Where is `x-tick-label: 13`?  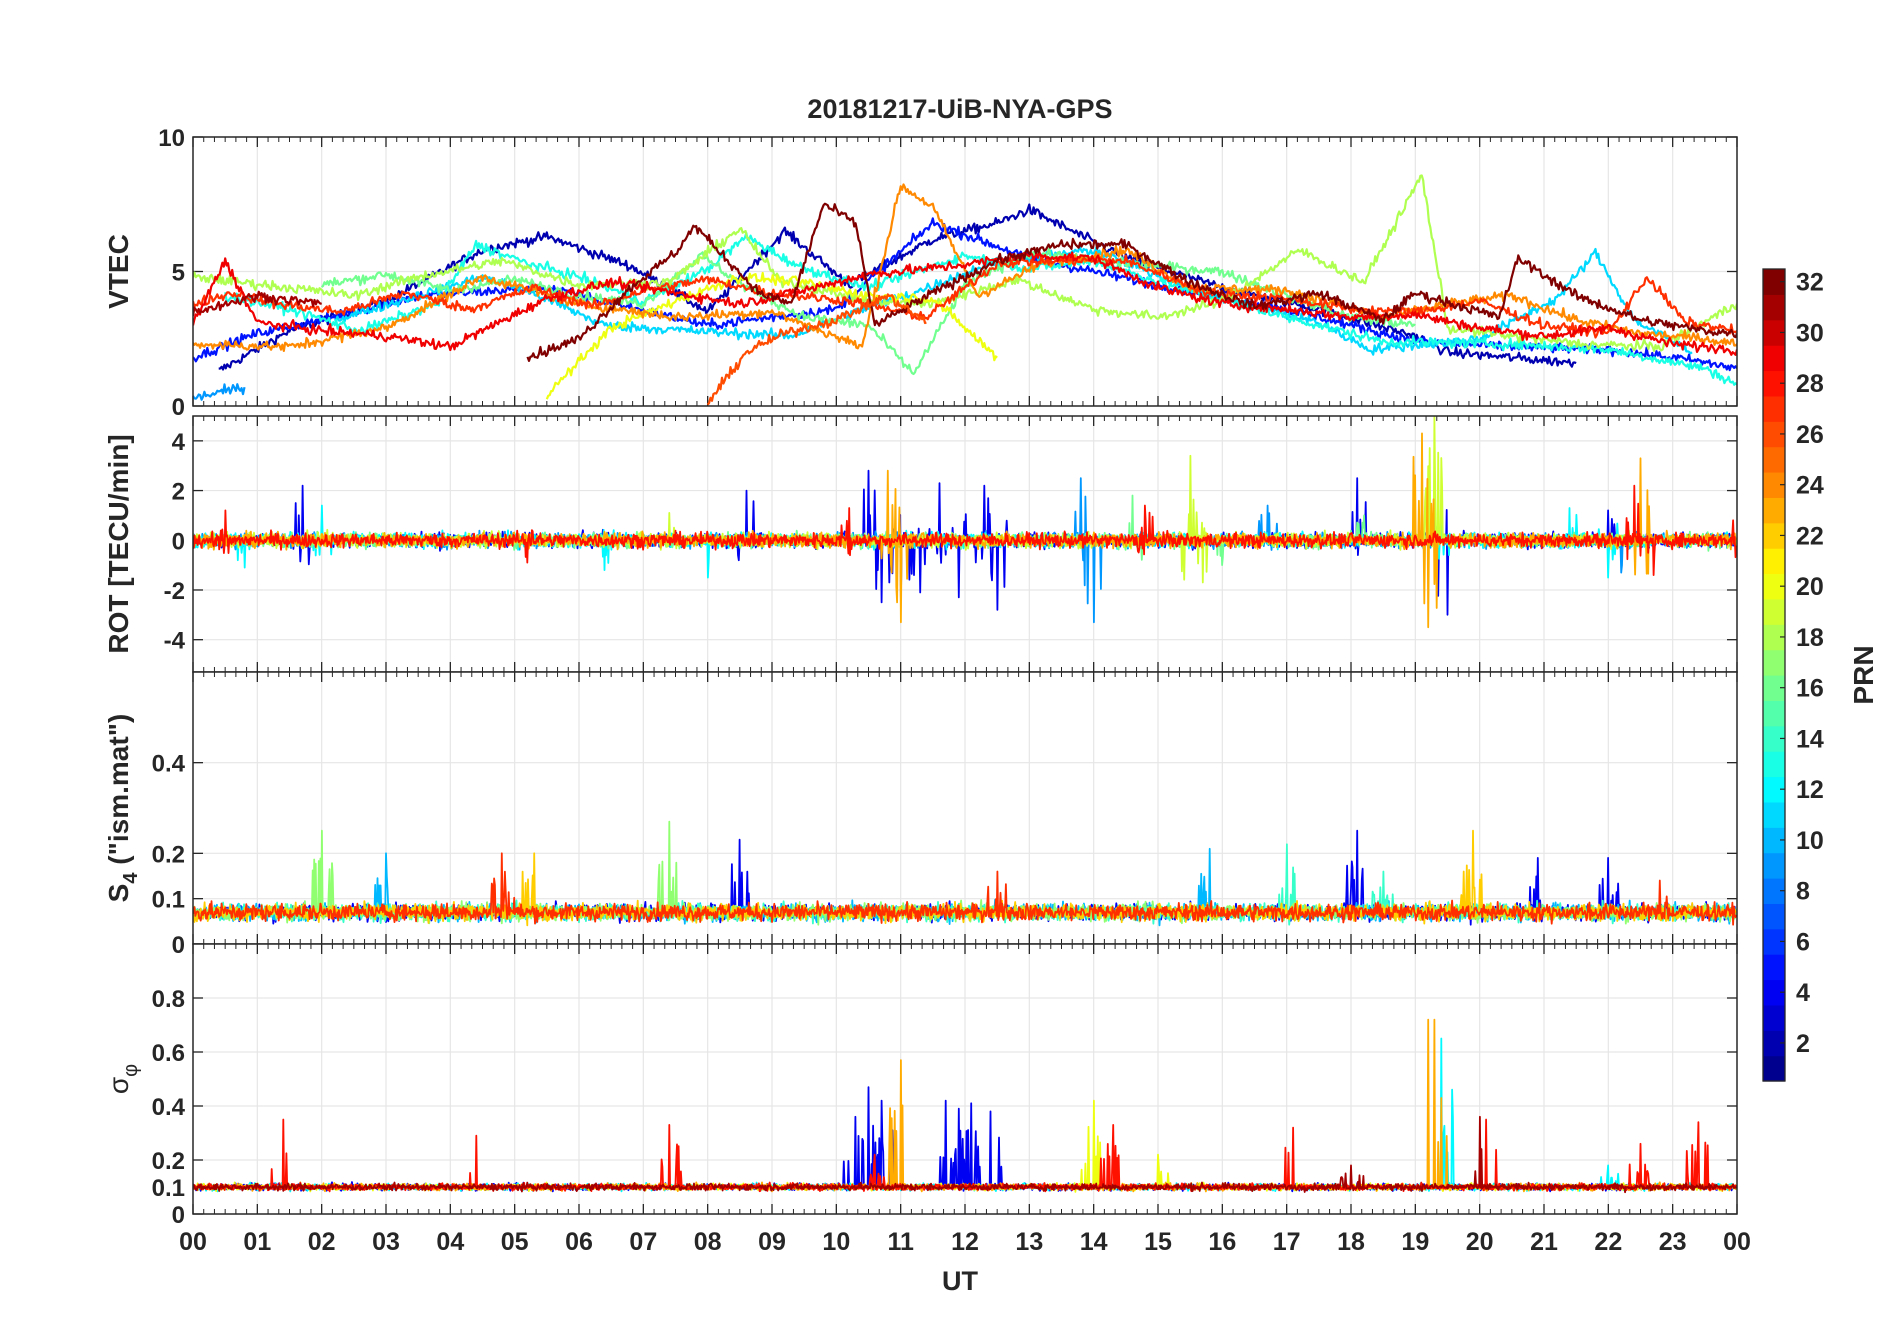
x-tick-label: 13 is located at coordinates (1029, 1242).